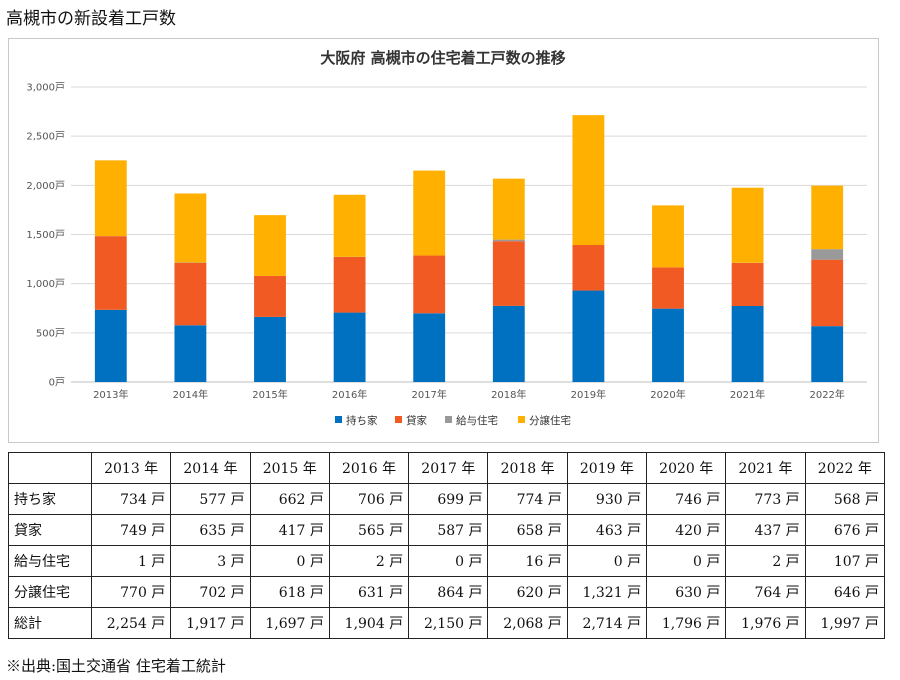 This screenshot has width=900, height=680. Describe the element at coordinates (527, 592) in the screenshot. I see `table-cell: 620 戸` at that location.